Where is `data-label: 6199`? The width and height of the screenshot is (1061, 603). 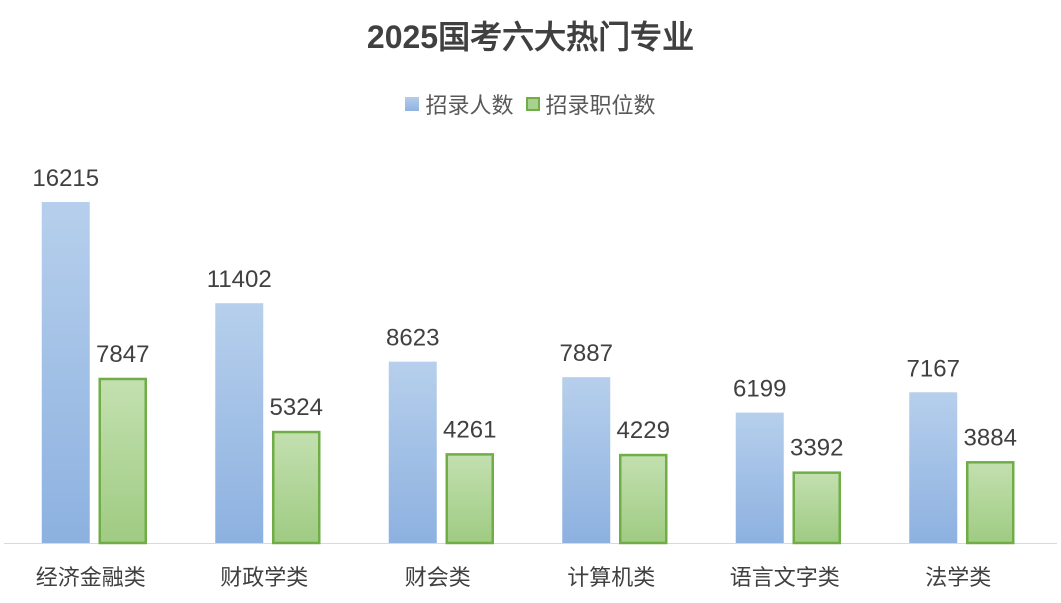 data-label: 6199 is located at coordinates (759, 389).